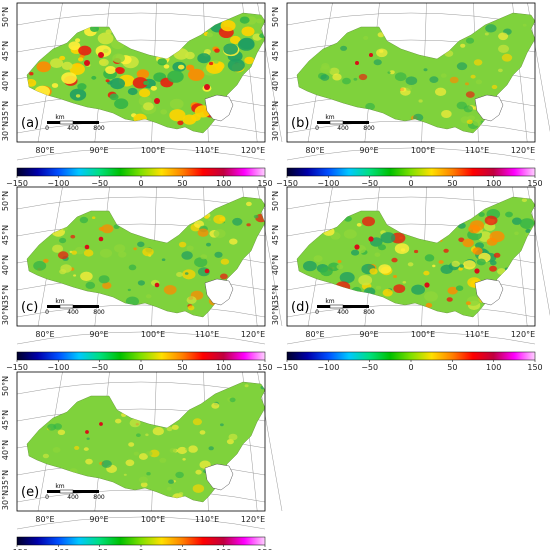  I want to click on panel-label: (c), so click(29, 307).